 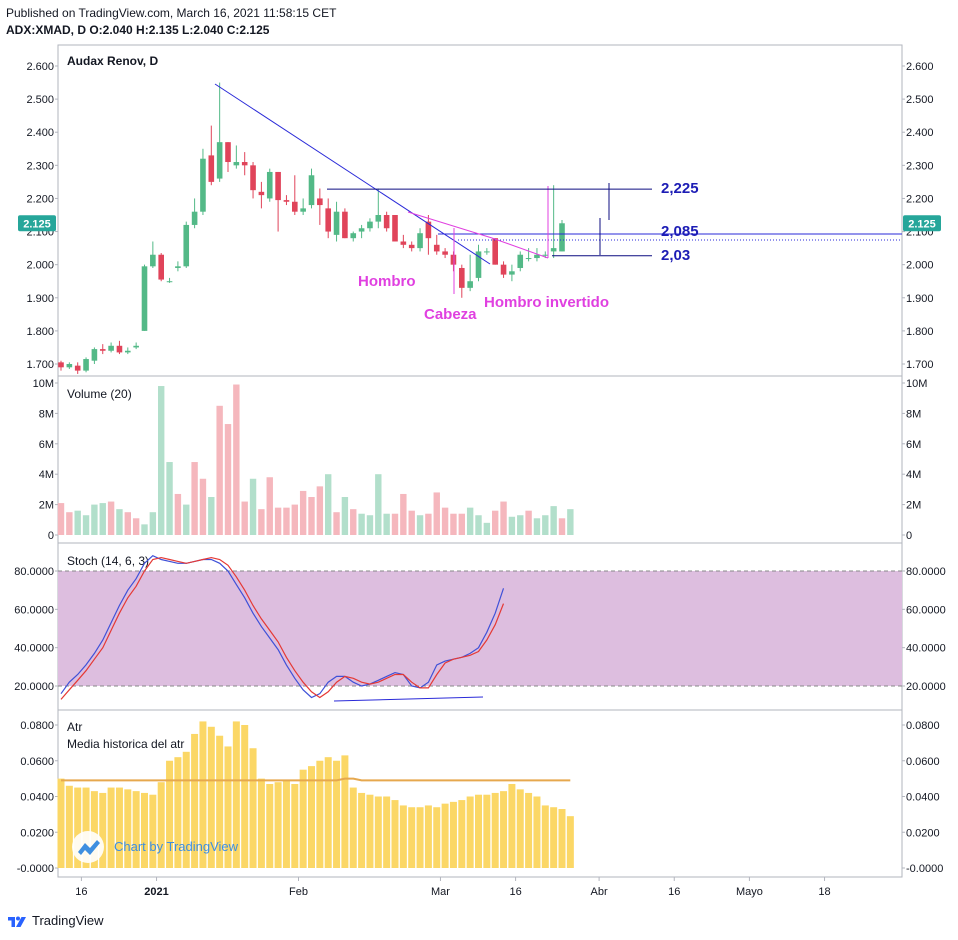 I want to click on last-price-label-left: 2.125, so click(x=37, y=224).